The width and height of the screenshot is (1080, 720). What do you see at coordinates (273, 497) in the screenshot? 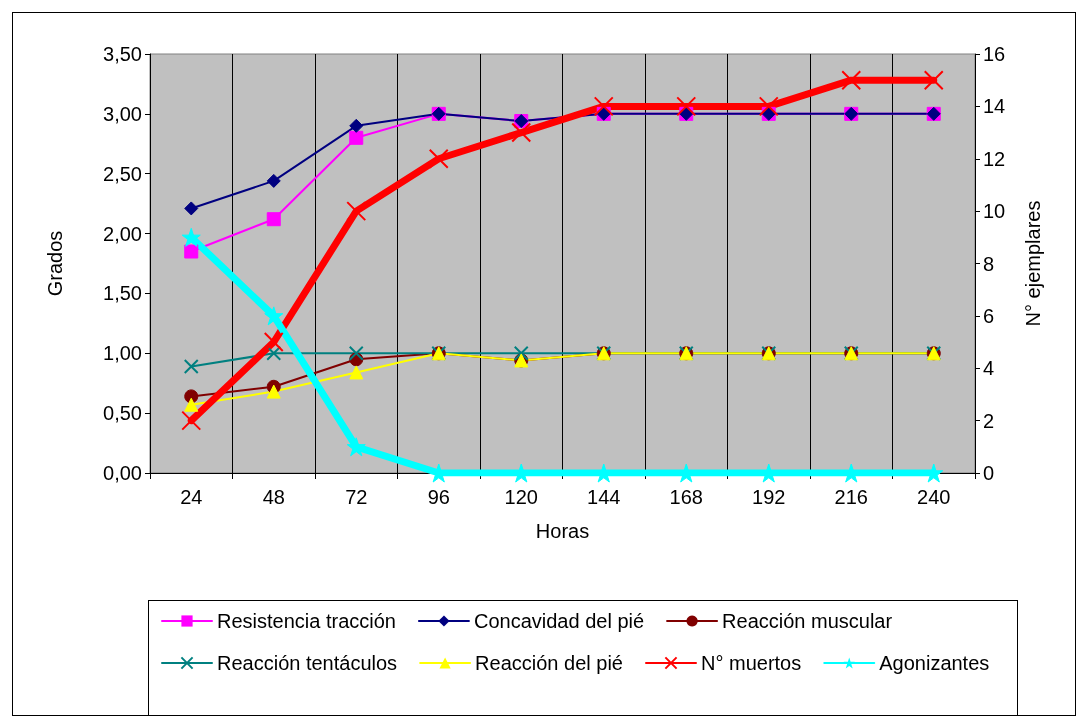
I see `x-tick-label: 48` at bounding box center [273, 497].